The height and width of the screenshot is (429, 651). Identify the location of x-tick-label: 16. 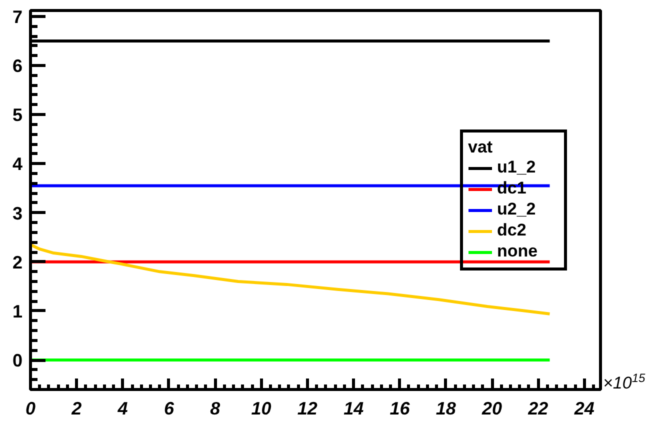
(400, 408).